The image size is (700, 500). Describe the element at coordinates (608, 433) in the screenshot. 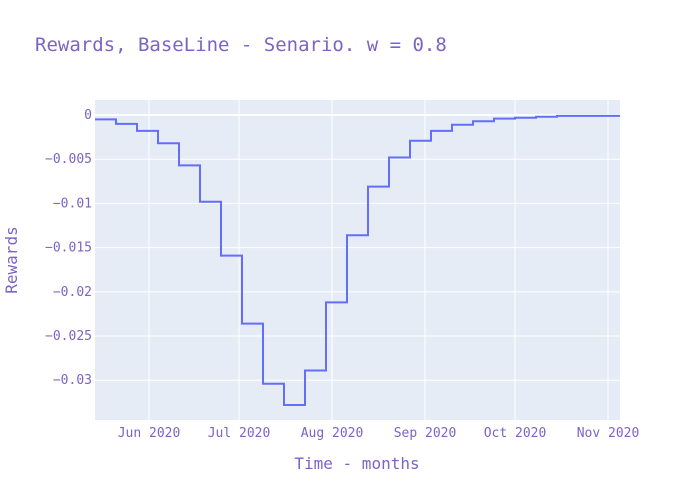

I see `x-tick-label: Nov 2020` at that location.